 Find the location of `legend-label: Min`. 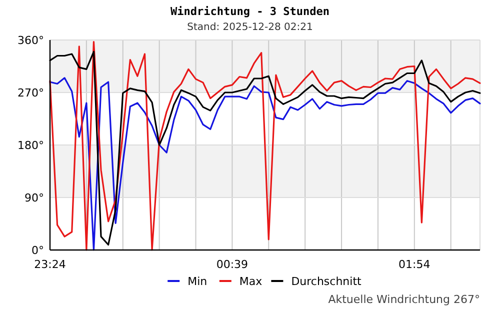

legend-label: Min is located at coordinates (198, 281).